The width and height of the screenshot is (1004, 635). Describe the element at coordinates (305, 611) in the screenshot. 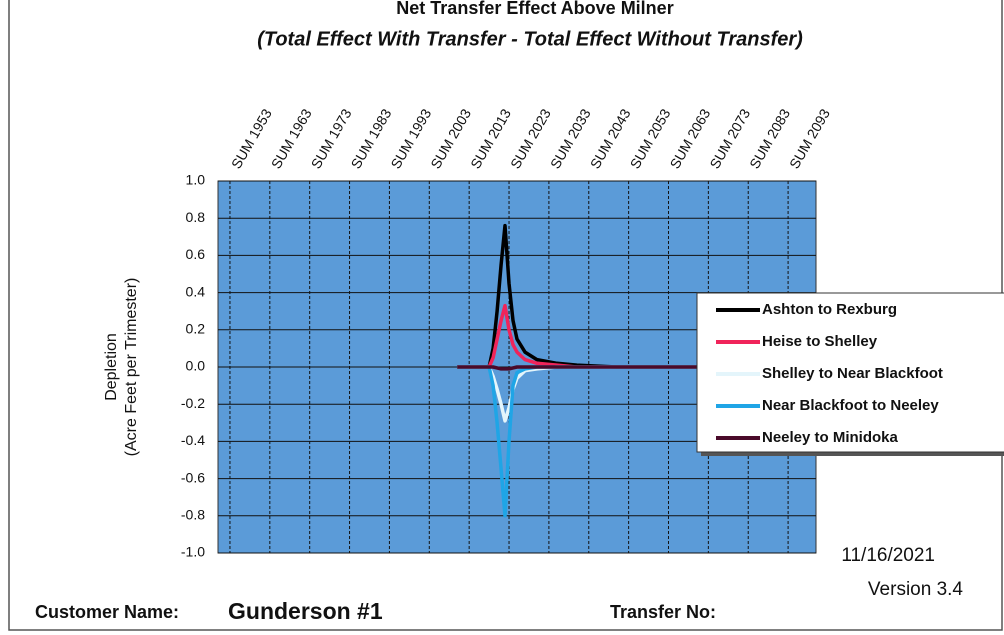

I see `customer-name: Gunderson #1` at that location.